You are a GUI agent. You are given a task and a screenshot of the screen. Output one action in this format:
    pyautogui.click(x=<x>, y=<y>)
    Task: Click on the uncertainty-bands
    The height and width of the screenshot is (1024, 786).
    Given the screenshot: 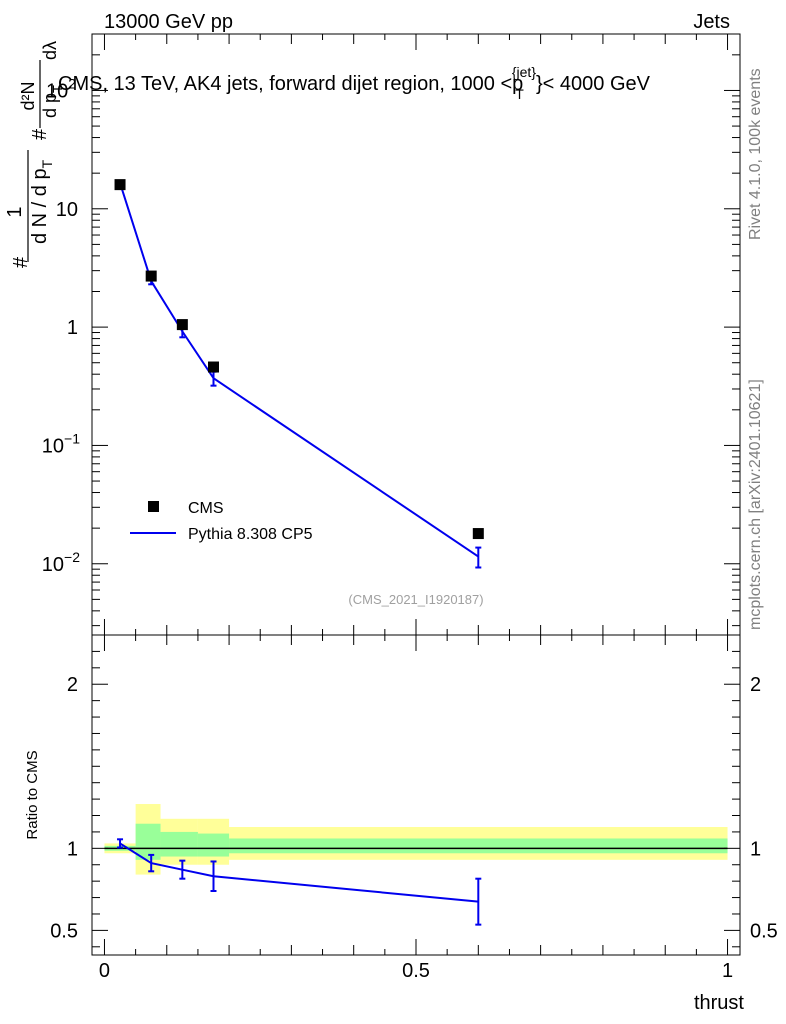 What is the action you would take?
    pyautogui.click(x=416, y=839)
    